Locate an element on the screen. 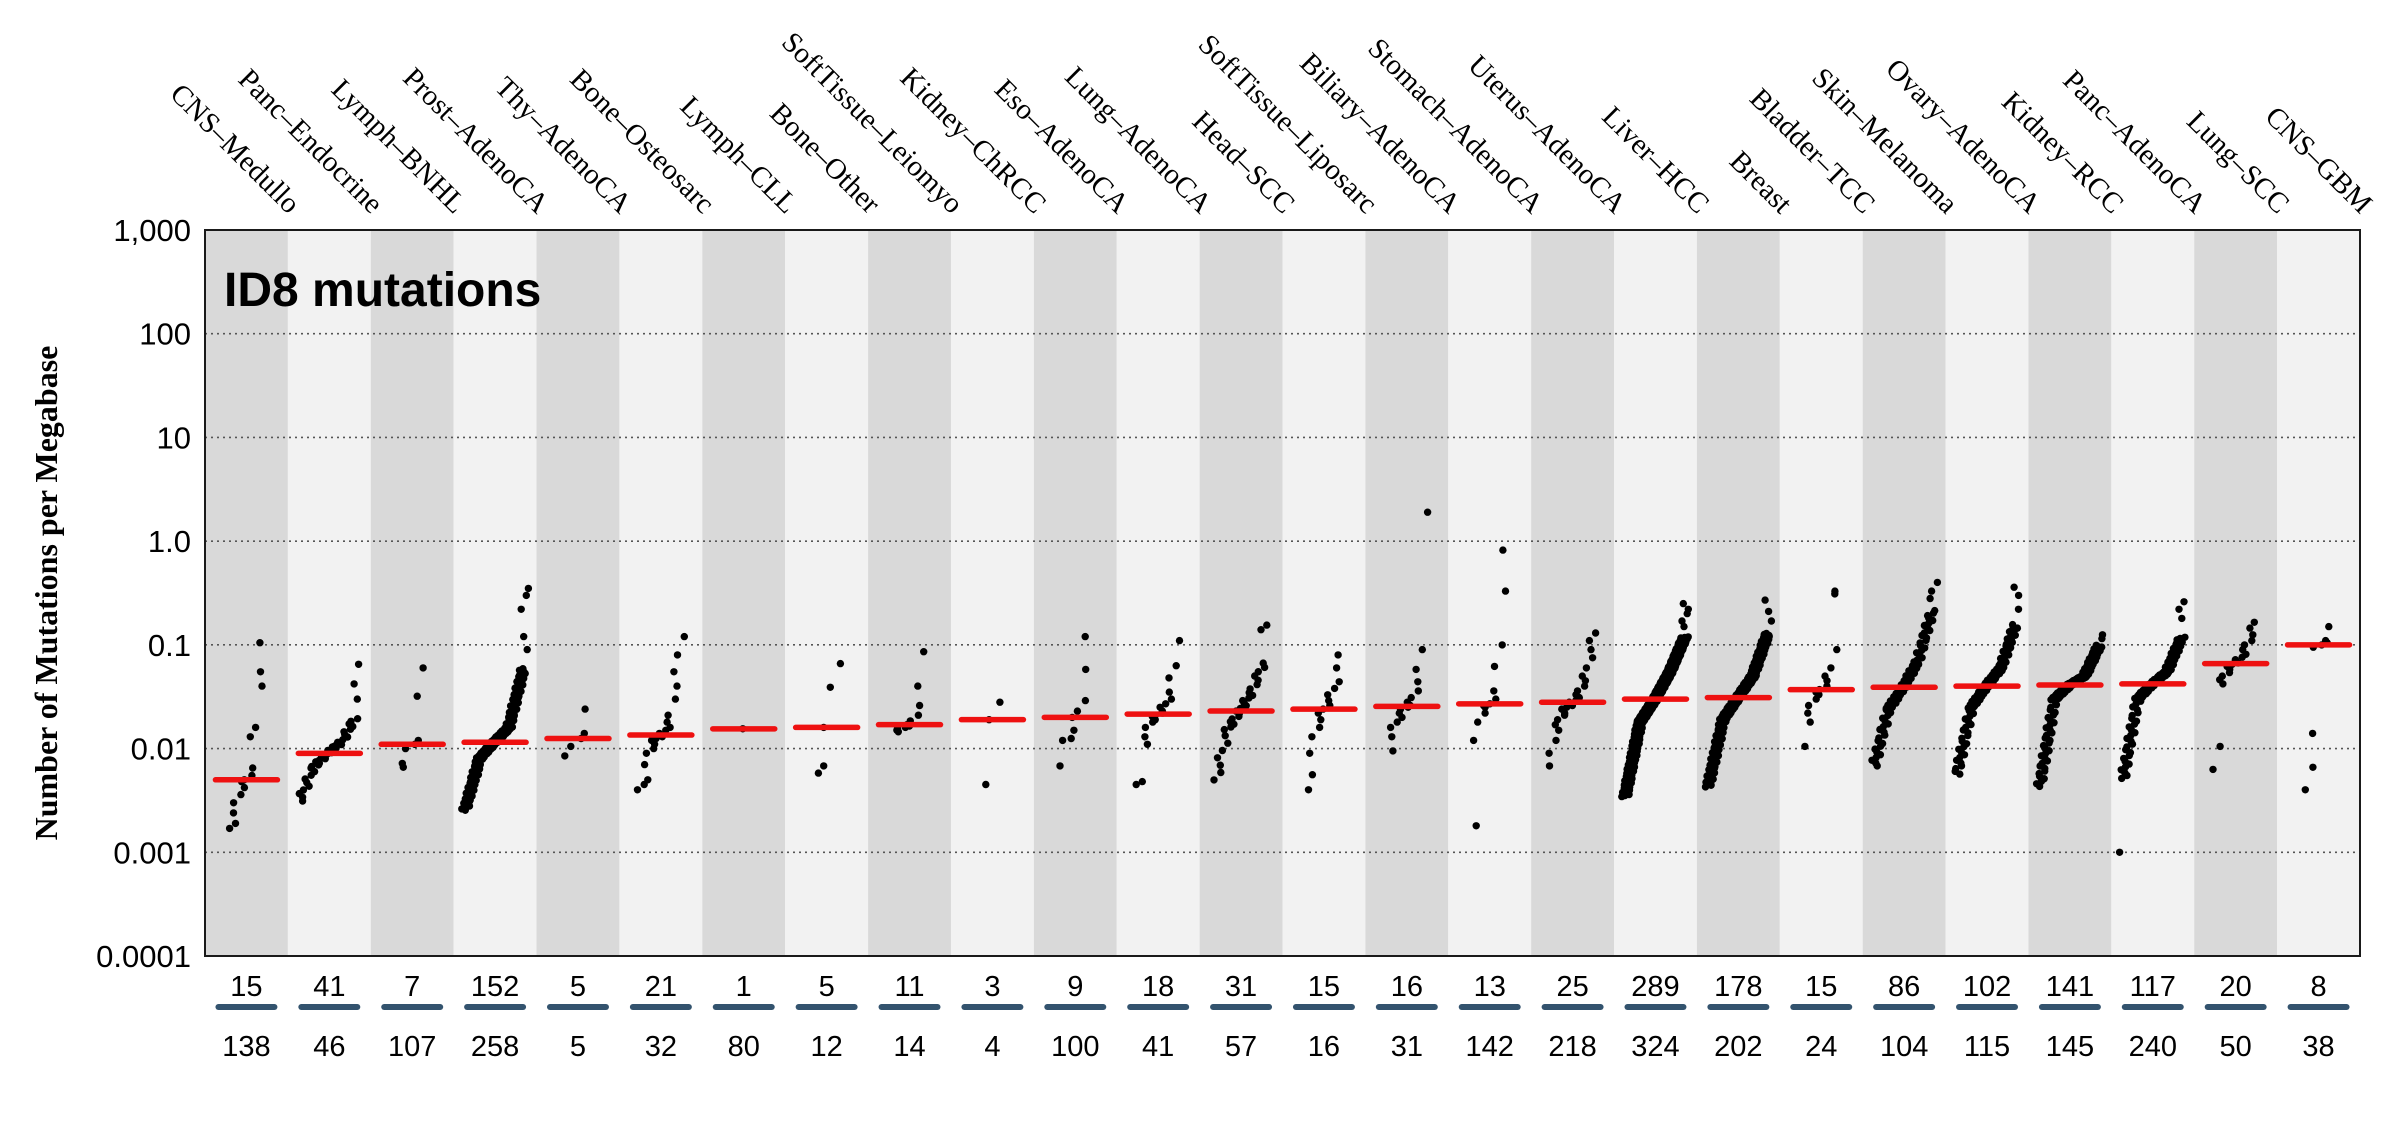 This screenshot has height=1127, width=2400. category-label: Lung–AdenoCA is located at coordinates (1138, 140).